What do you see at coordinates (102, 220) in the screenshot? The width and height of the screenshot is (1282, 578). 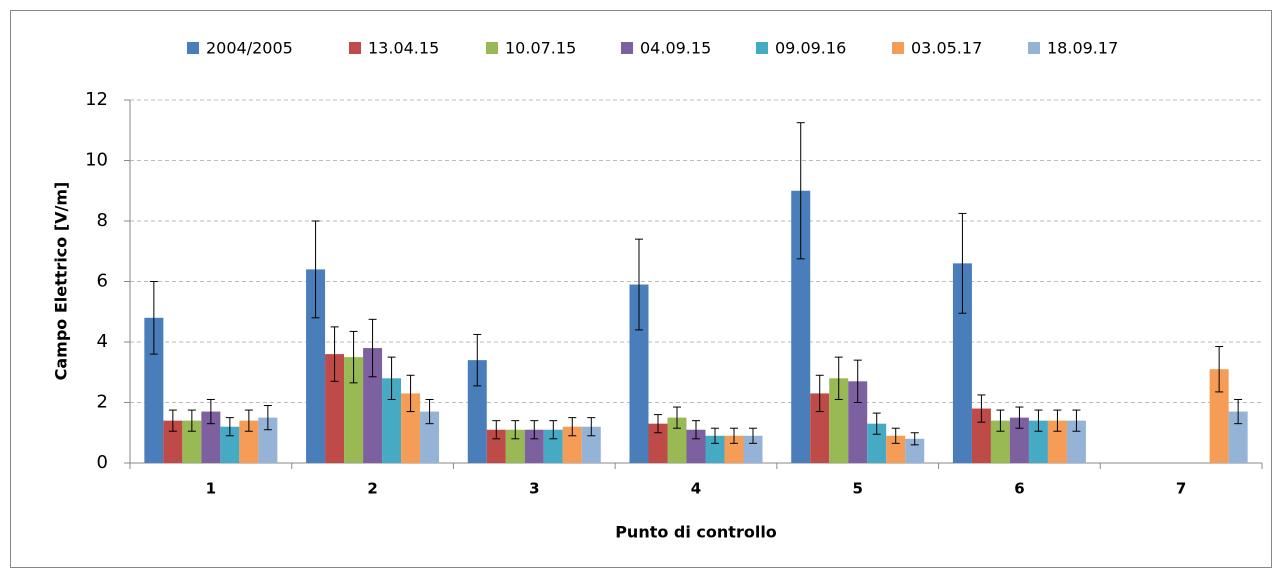 I see `y-tick-label: 8` at bounding box center [102, 220].